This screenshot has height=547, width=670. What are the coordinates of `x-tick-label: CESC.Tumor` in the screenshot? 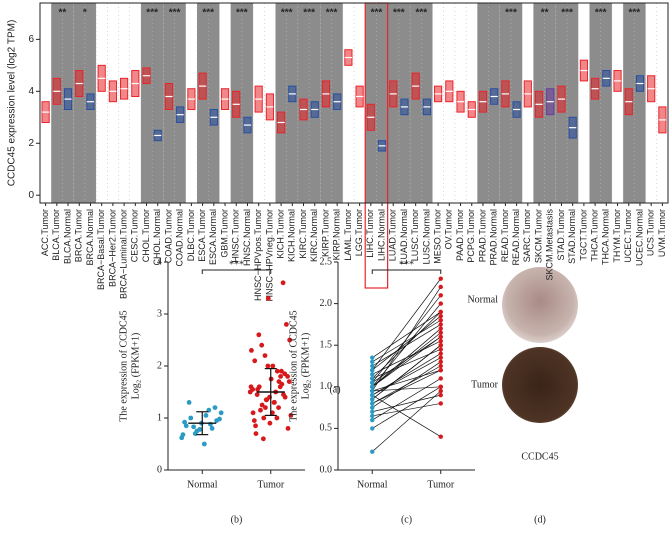 It's located at (135, 235).